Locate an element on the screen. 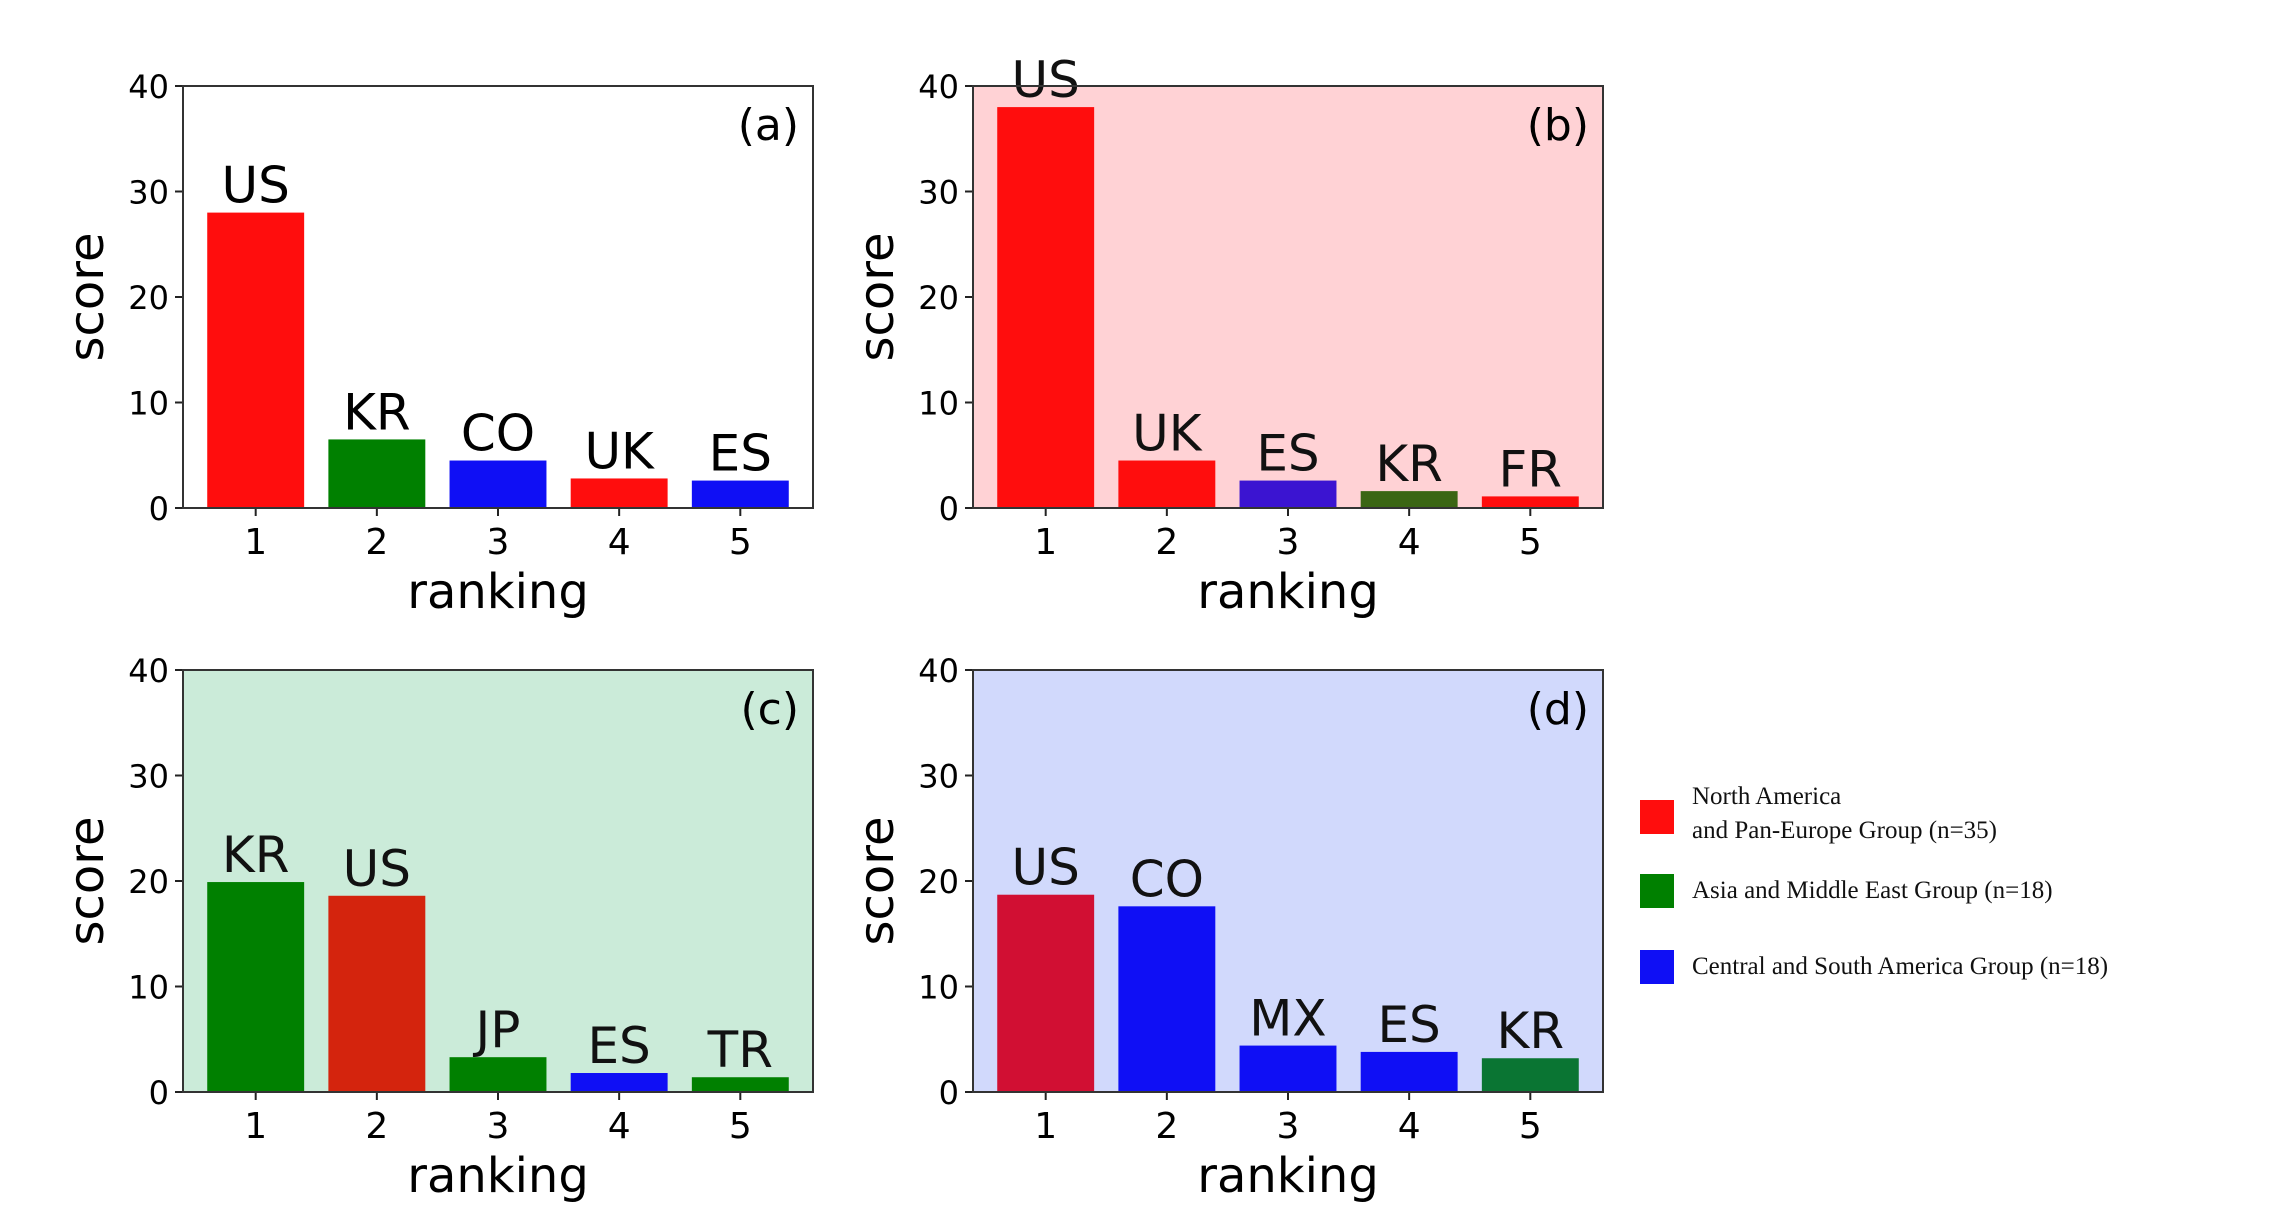  bar-label: FR is located at coordinates (1531, 469).